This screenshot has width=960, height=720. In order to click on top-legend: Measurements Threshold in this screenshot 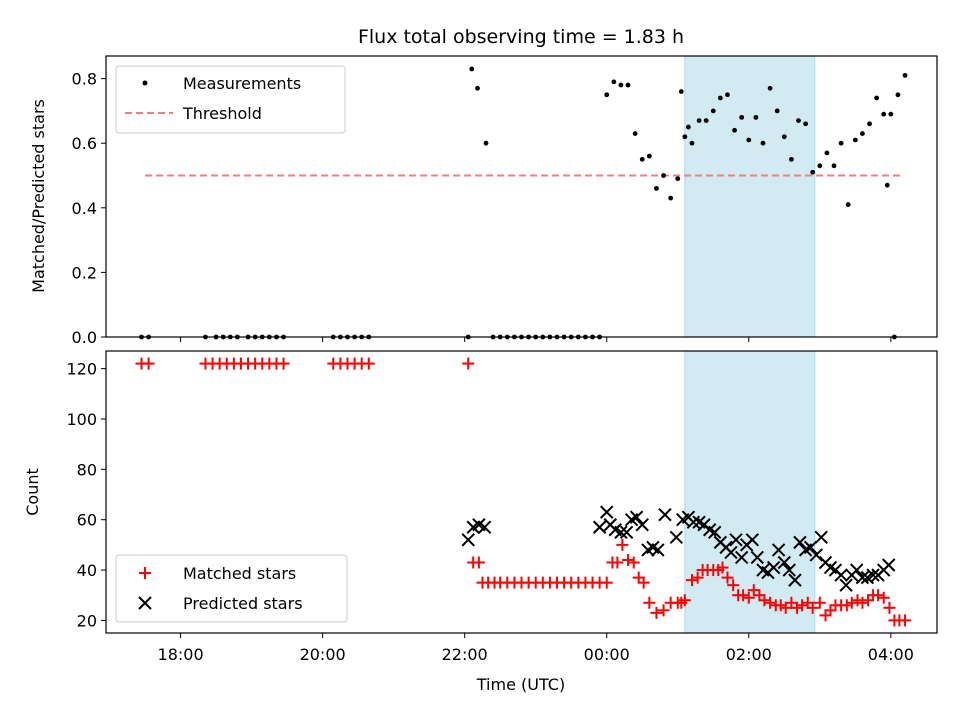, I will do `click(230, 99)`.